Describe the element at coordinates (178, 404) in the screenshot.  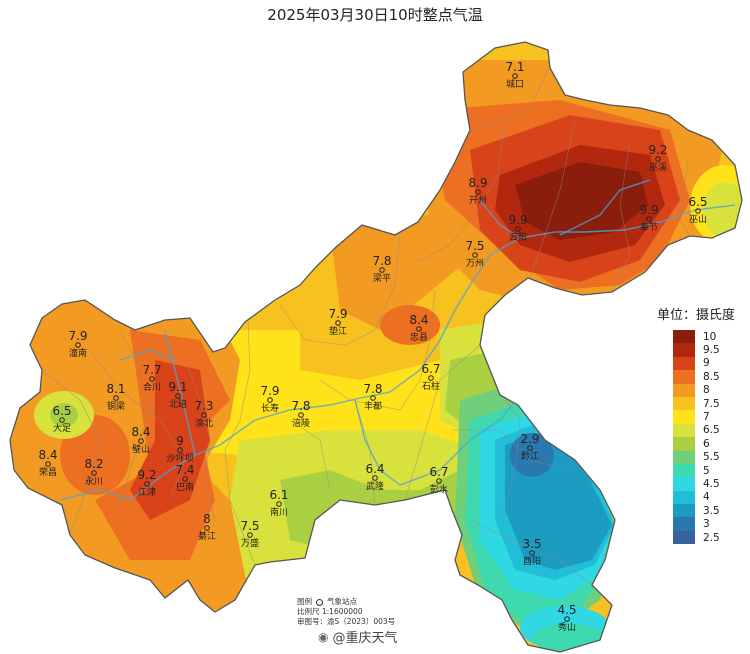
I see `station-name: 北碚` at that location.